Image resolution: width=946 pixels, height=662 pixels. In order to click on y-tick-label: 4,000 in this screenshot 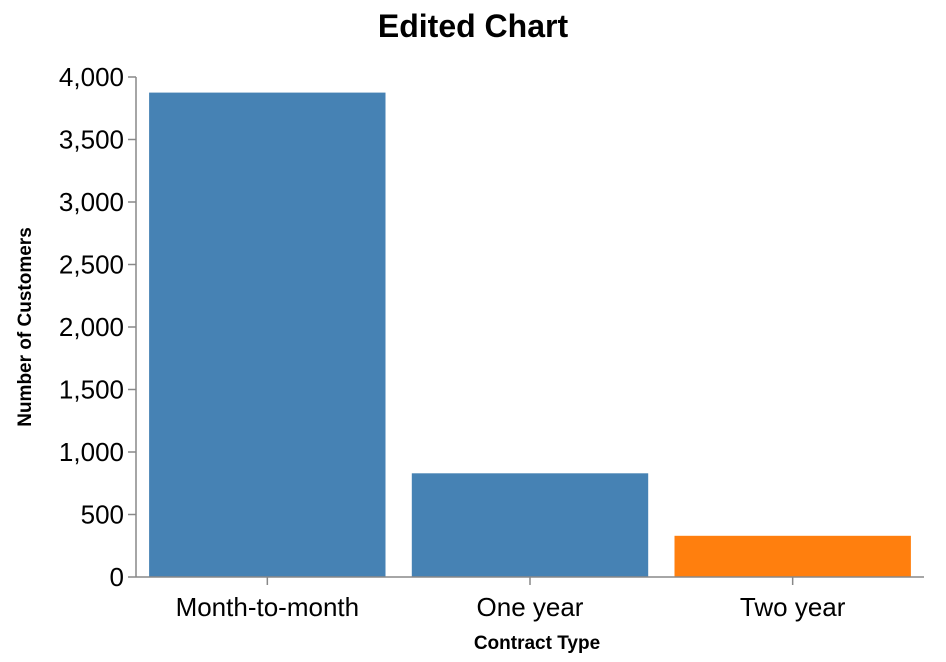, I will do `click(91, 77)`.